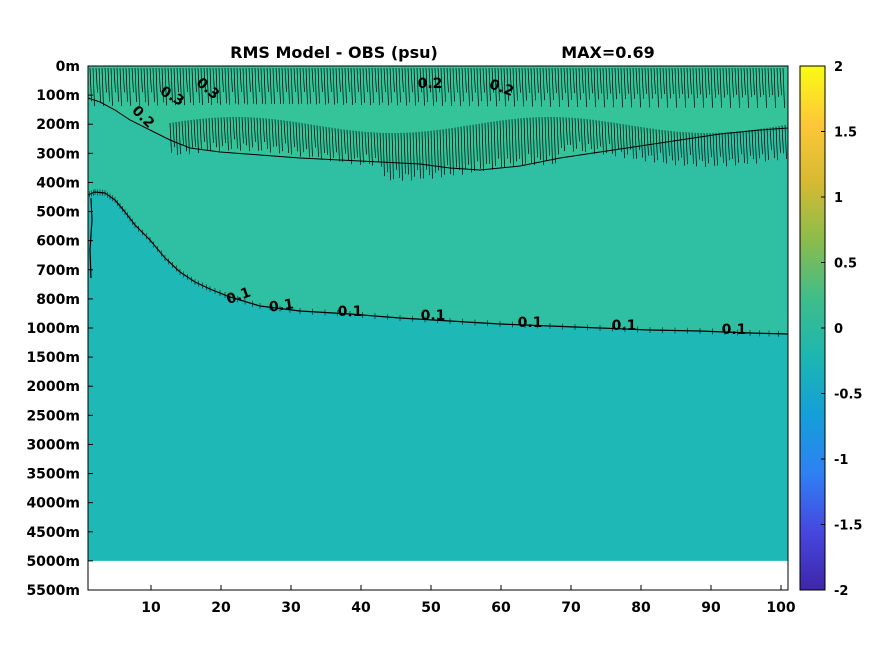  Describe the element at coordinates (848, 395) in the screenshot. I see `colorbar-tick-label: -0.5` at that location.